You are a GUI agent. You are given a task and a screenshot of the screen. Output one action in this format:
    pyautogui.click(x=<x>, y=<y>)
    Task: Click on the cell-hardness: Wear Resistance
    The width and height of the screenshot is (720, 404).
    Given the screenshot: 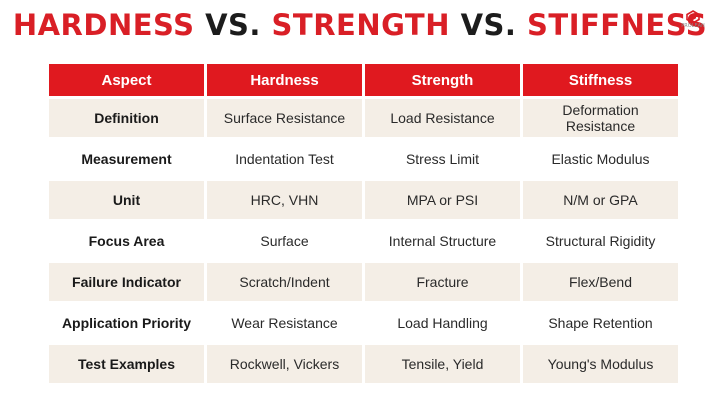 What is the action you would take?
    pyautogui.click(x=284, y=323)
    